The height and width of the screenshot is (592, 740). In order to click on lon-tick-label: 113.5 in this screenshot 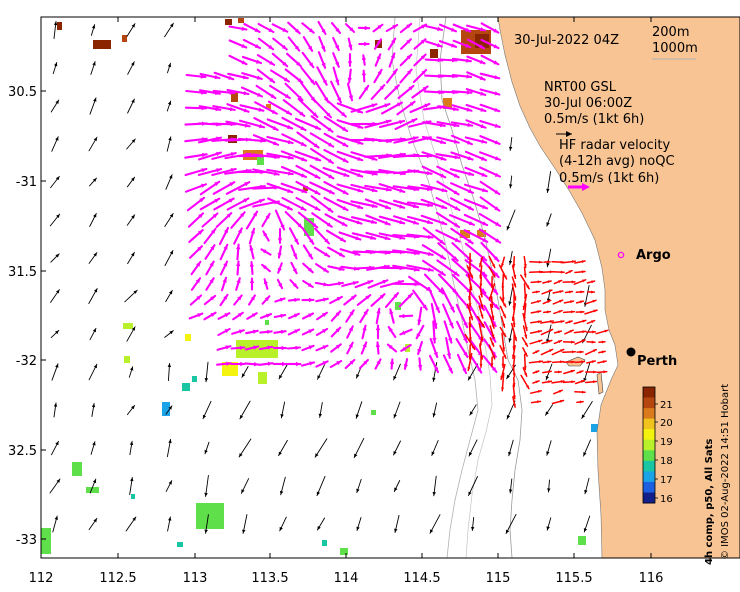, I will do `click(269, 578)`.